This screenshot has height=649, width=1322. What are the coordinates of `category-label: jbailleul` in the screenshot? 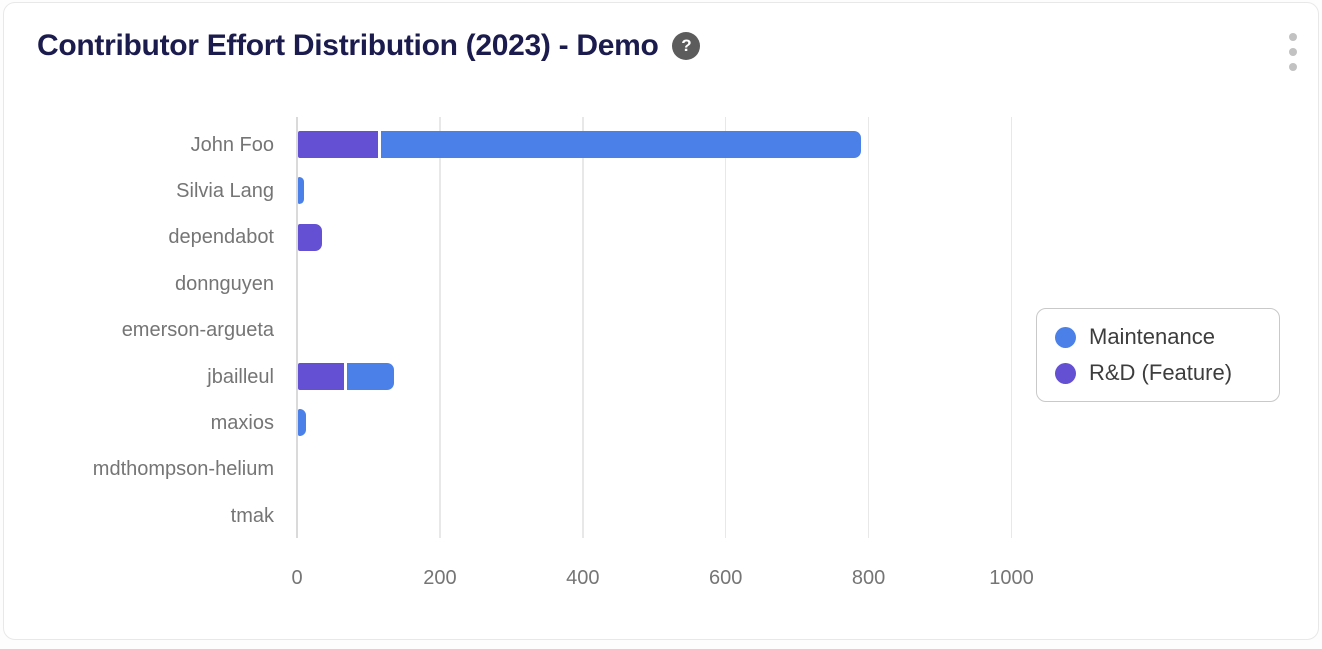 It's located at (240, 376).